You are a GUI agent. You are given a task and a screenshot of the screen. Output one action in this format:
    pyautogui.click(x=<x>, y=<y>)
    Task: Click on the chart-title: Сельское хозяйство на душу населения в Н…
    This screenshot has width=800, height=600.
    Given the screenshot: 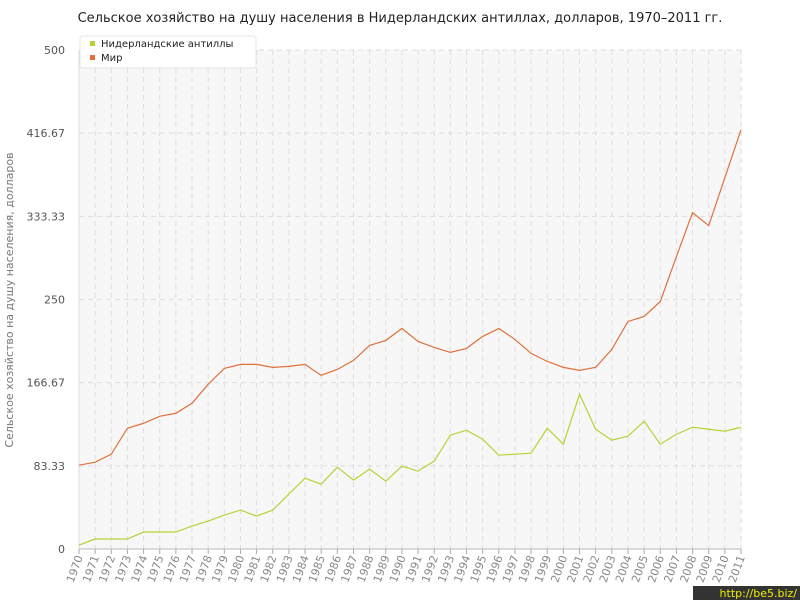 What is the action you would take?
    pyautogui.click(x=400, y=18)
    